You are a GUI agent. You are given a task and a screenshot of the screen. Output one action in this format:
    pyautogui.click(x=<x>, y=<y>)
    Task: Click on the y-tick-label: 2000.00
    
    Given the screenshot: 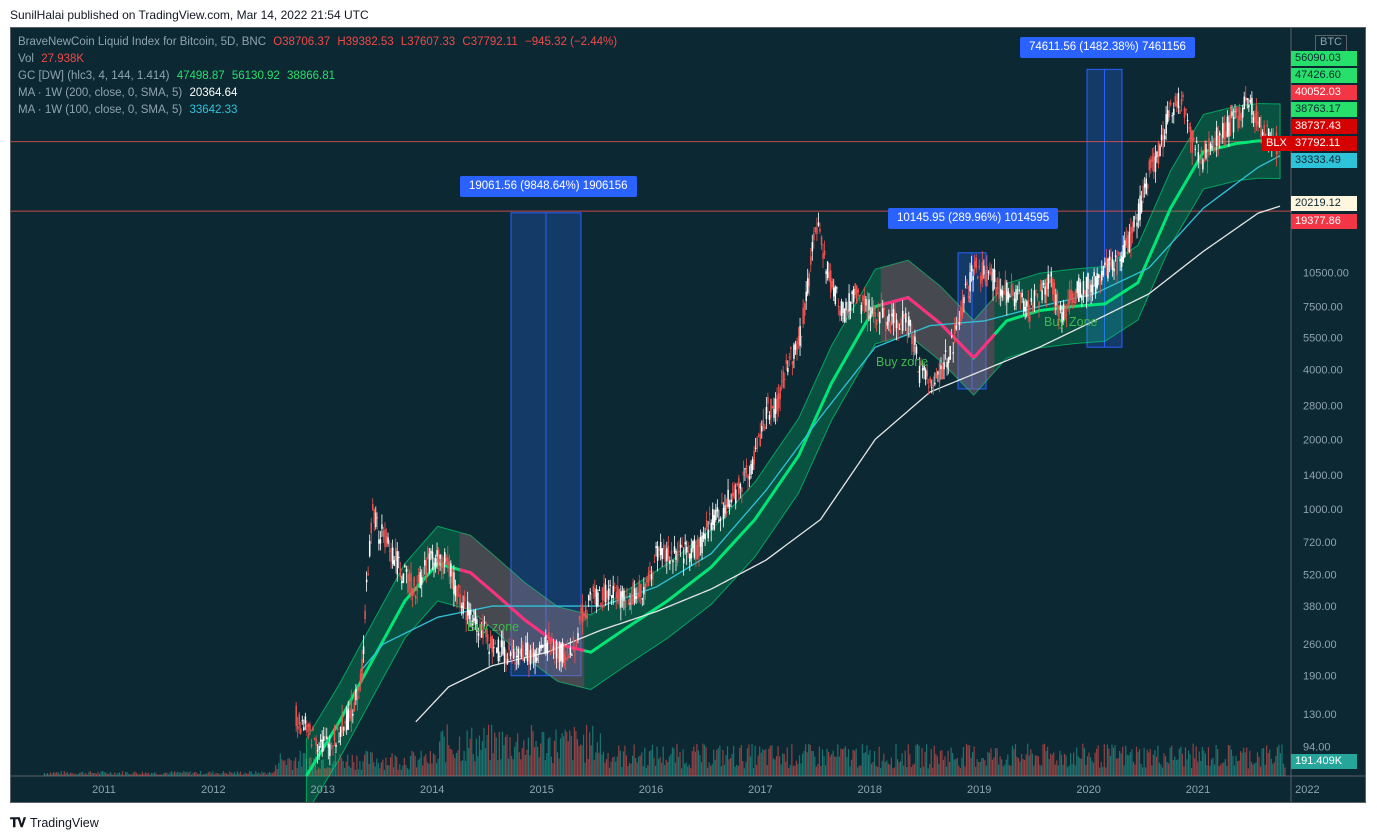 What is the action you would take?
    pyautogui.click(x=1323, y=440)
    